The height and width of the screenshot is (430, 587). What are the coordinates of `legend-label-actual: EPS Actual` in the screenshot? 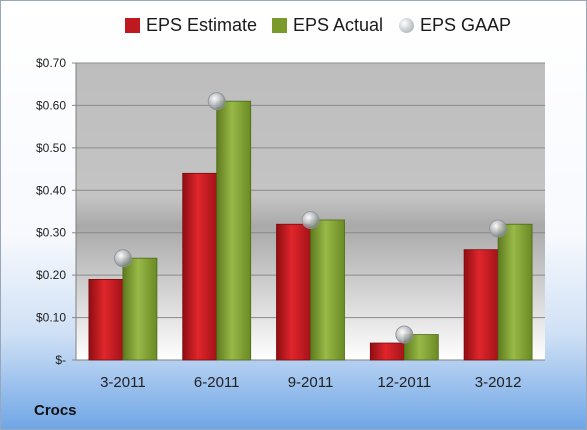 It's located at (338, 25).